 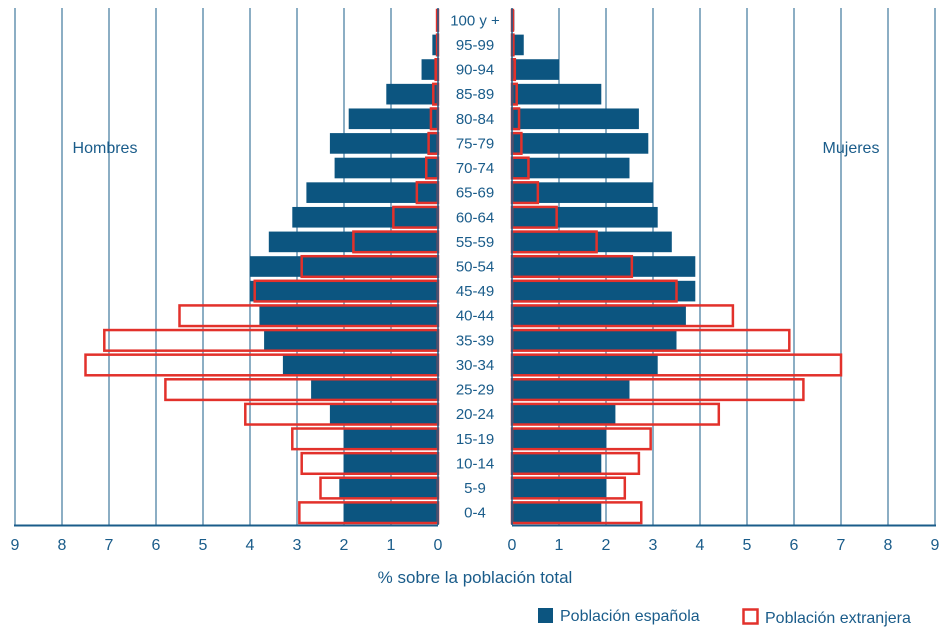 What do you see at coordinates (475, 94) in the screenshot?
I see `age-label-85-89: 85-89` at bounding box center [475, 94].